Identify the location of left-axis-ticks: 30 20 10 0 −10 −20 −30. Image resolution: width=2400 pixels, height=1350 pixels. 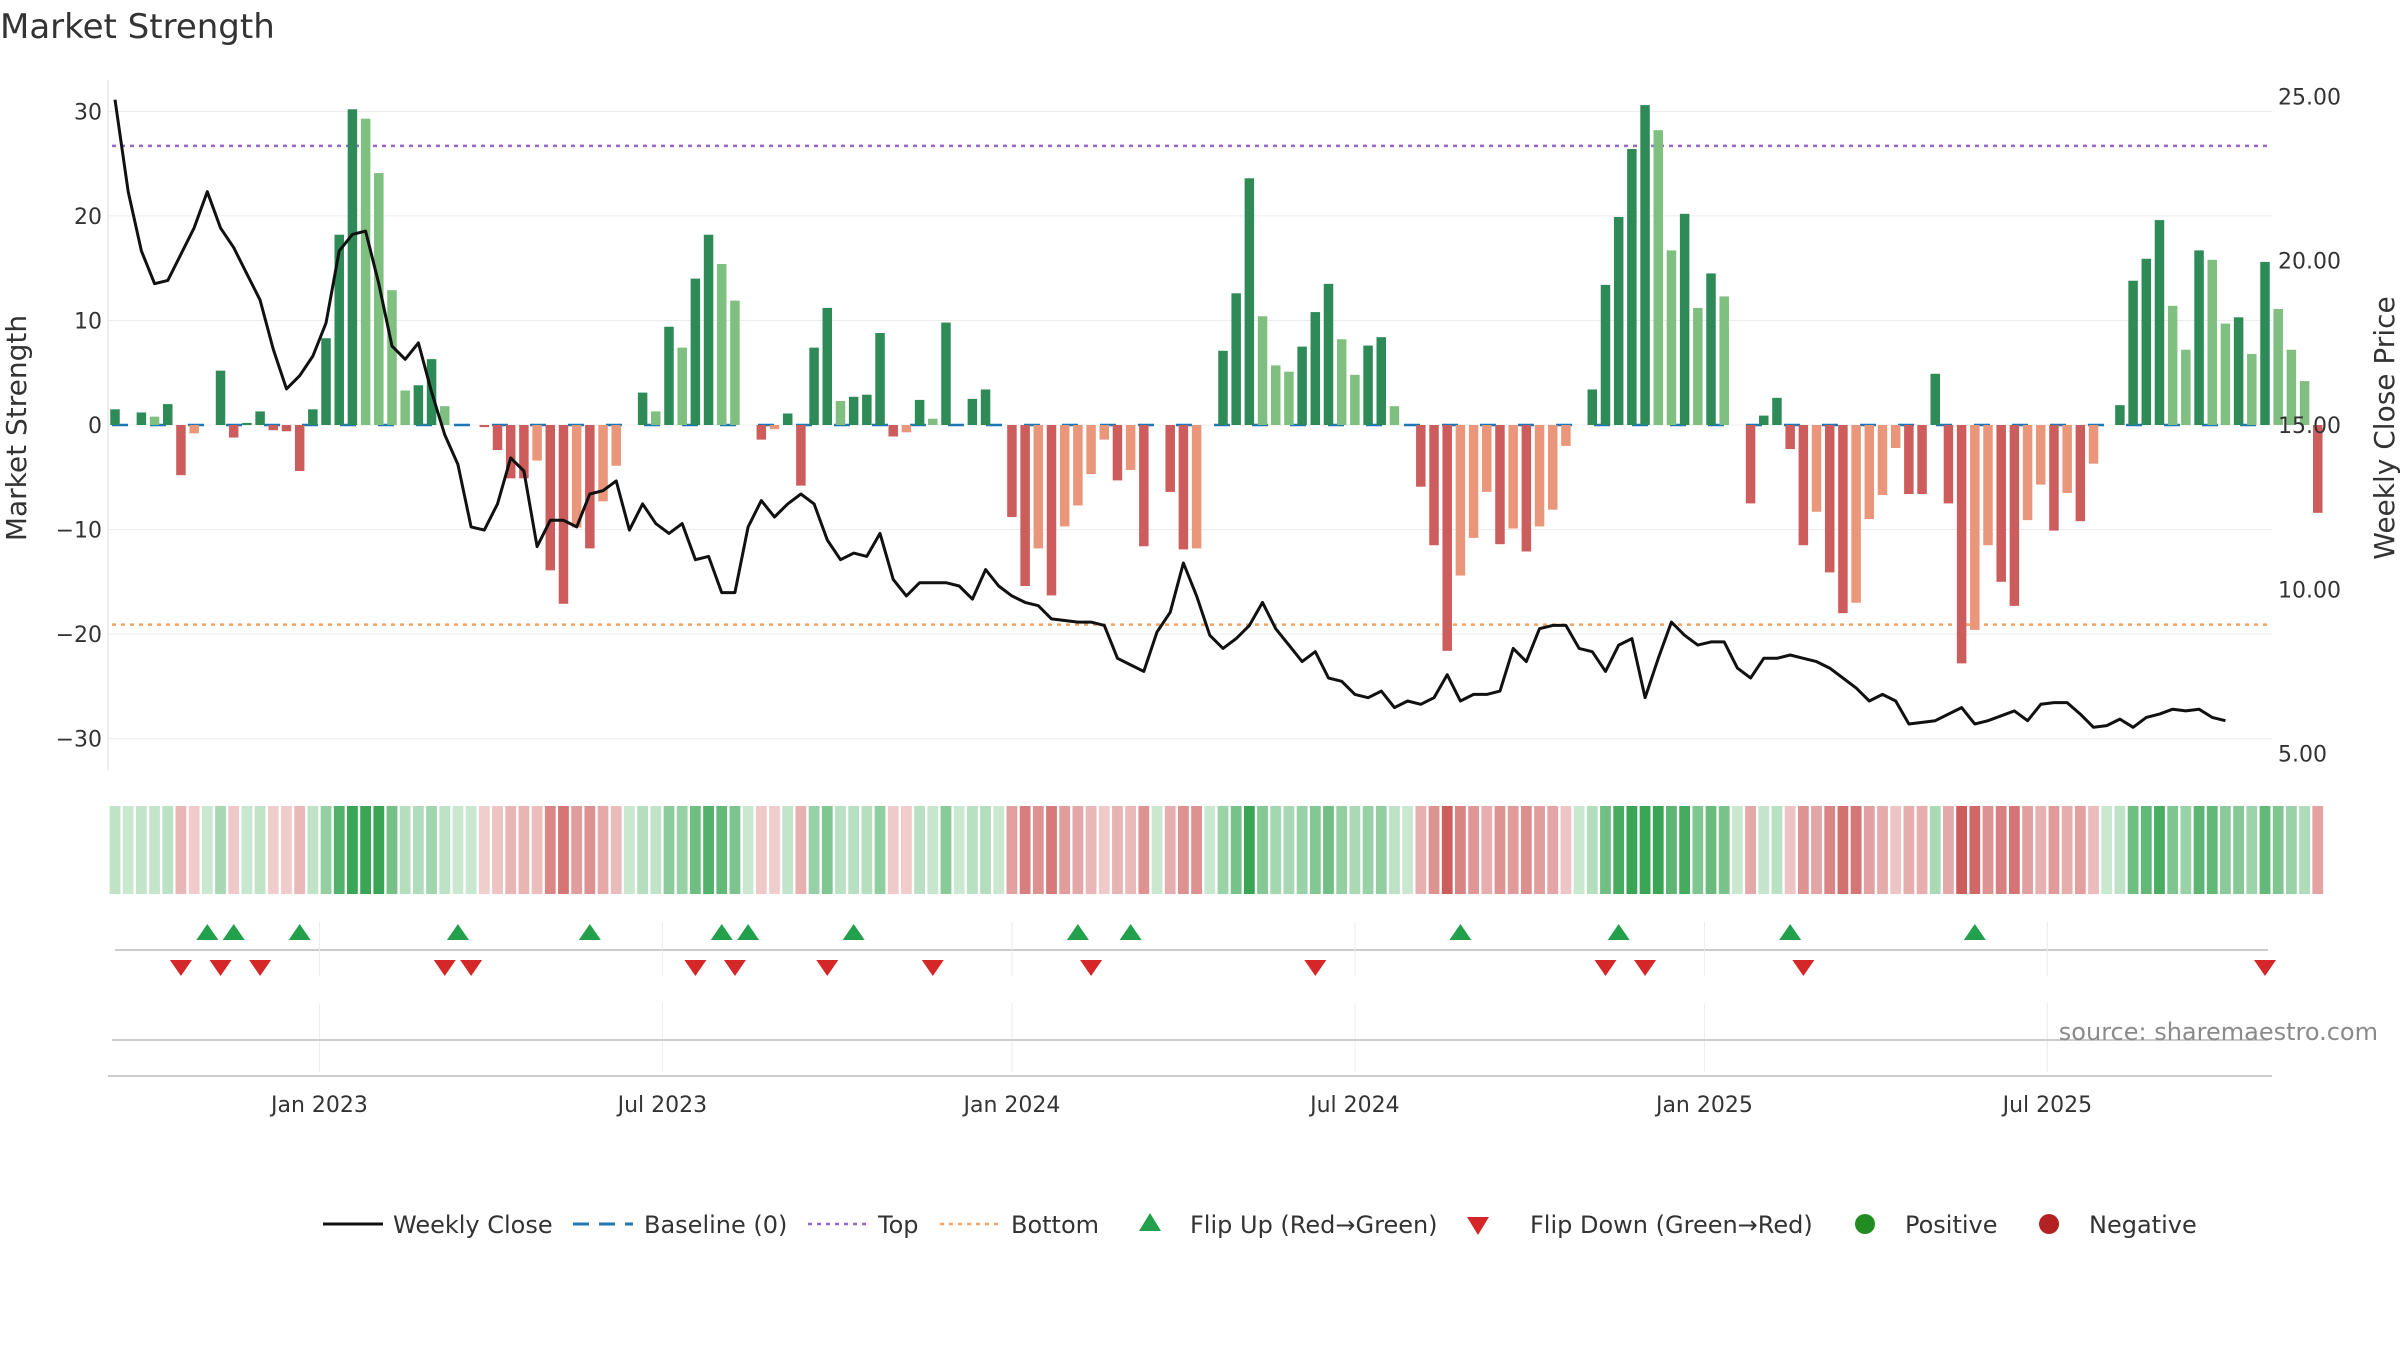
(79, 426).